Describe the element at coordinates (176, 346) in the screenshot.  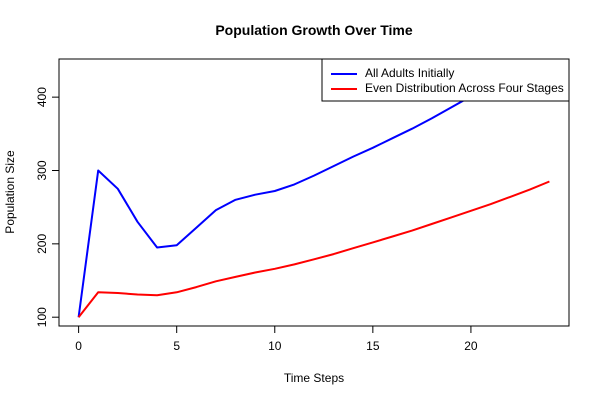
I see `x-tick-label: 5` at that location.